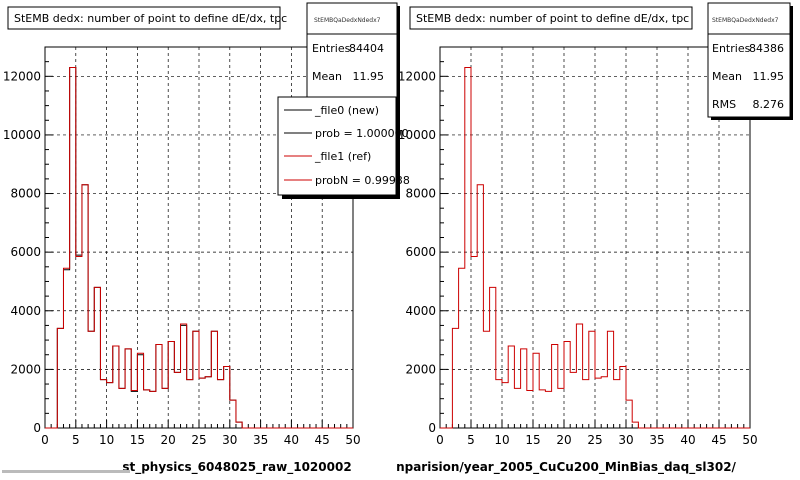 The height and width of the screenshot is (480, 800). I want to click on stats-box-right, so click(749, 60).